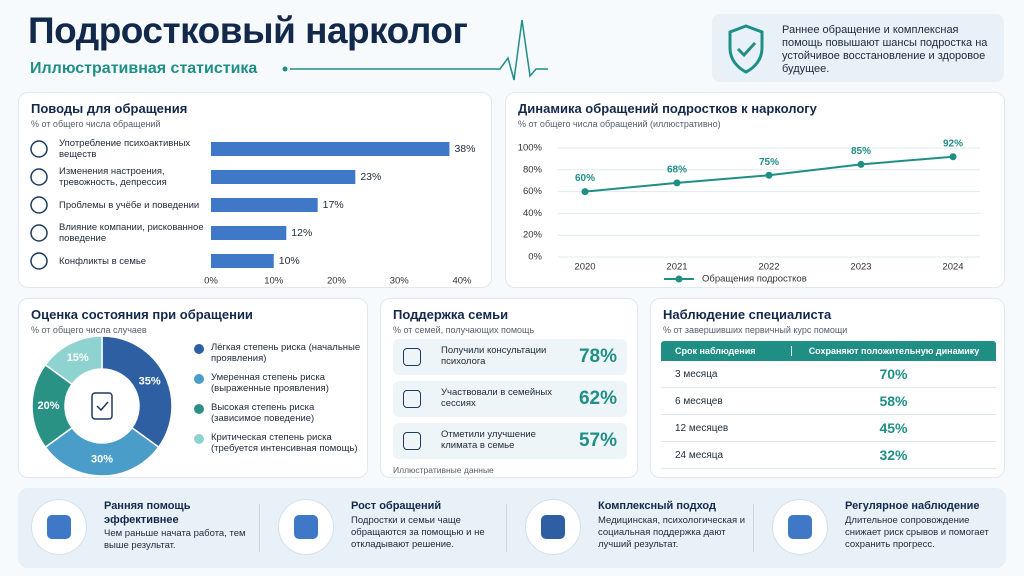 This screenshot has height=576, width=1024. What do you see at coordinates (677, 170) in the screenshot?
I see `value-label: 68%` at bounding box center [677, 170].